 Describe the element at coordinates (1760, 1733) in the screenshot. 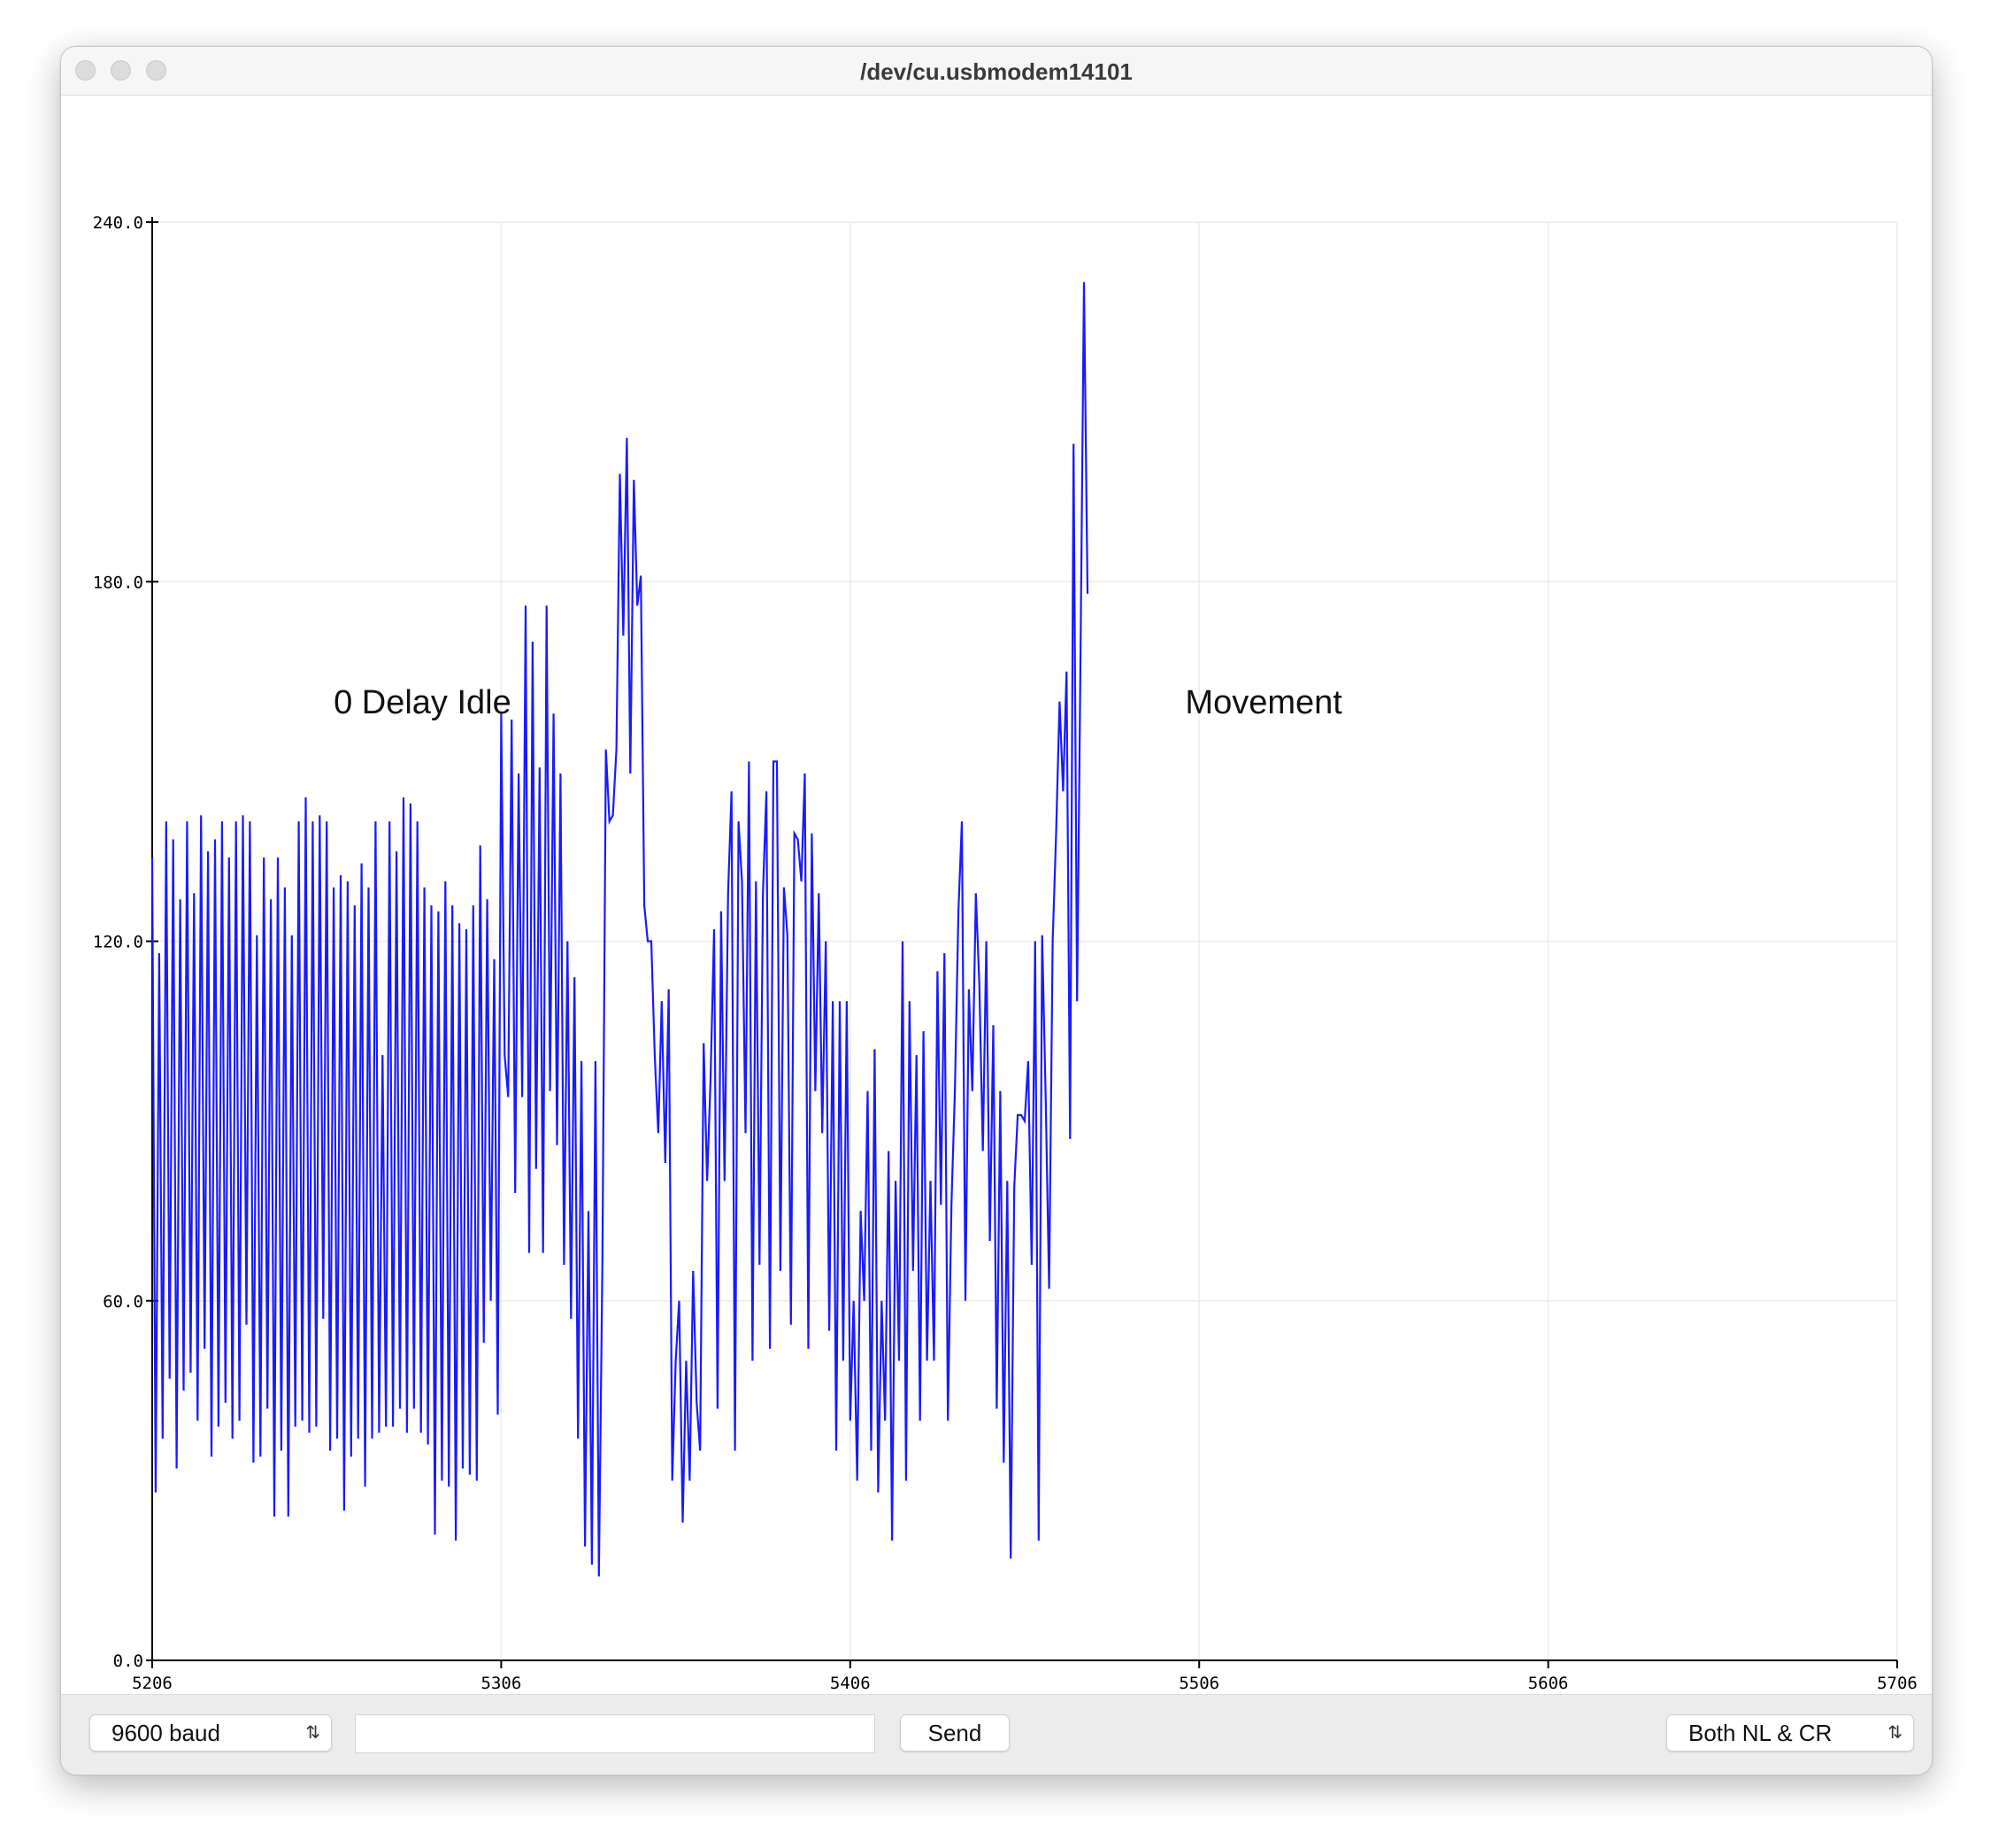

I see `line-ending-label: Both NL & CR` at that location.